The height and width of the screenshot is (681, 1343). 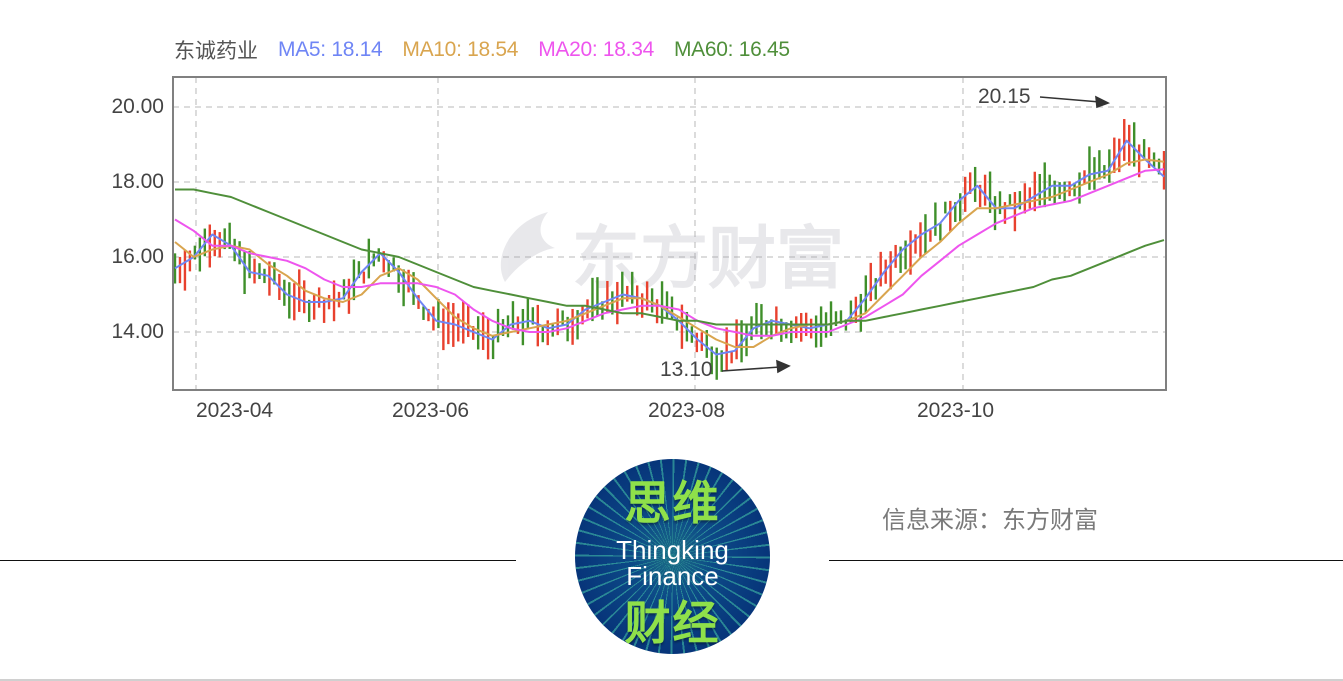 What do you see at coordinates (672, 623) in the screenshot?
I see `logo-cn-bottom: 财经` at bounding box center [672, 623].